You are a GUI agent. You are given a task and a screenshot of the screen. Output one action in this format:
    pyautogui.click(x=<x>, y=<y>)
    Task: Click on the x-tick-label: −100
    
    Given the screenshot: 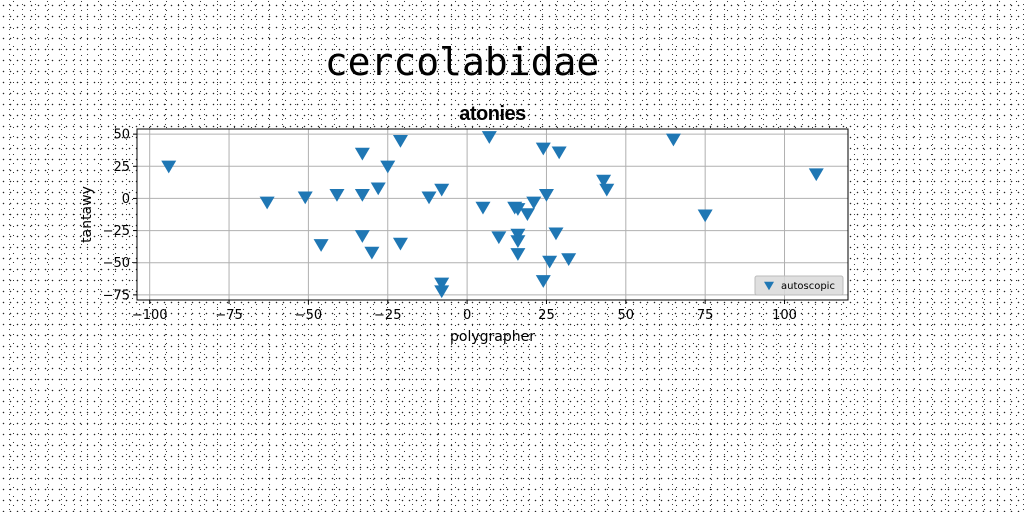 What is the action you would take?
    pyautogui.click(x=150, y=315)
    